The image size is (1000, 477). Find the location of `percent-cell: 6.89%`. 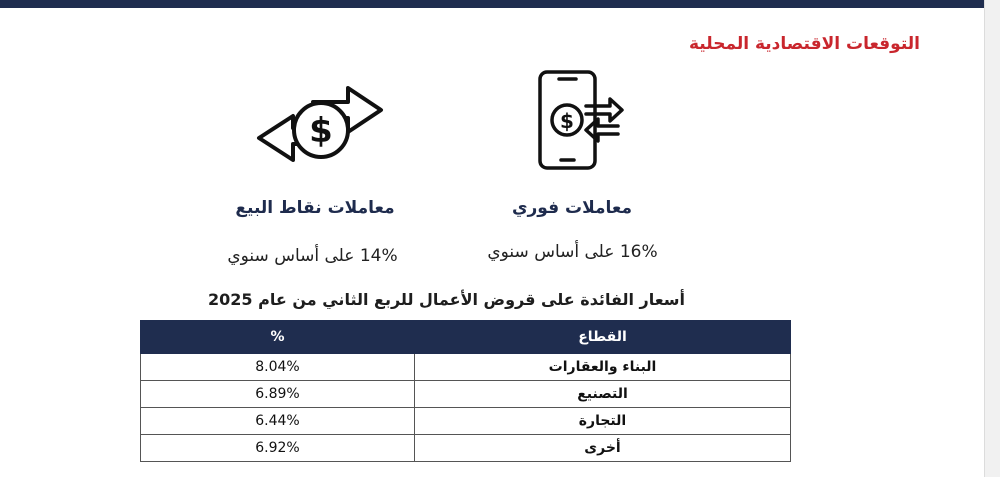

percent-cell: 6.89% is located at coordinates (277, 394).